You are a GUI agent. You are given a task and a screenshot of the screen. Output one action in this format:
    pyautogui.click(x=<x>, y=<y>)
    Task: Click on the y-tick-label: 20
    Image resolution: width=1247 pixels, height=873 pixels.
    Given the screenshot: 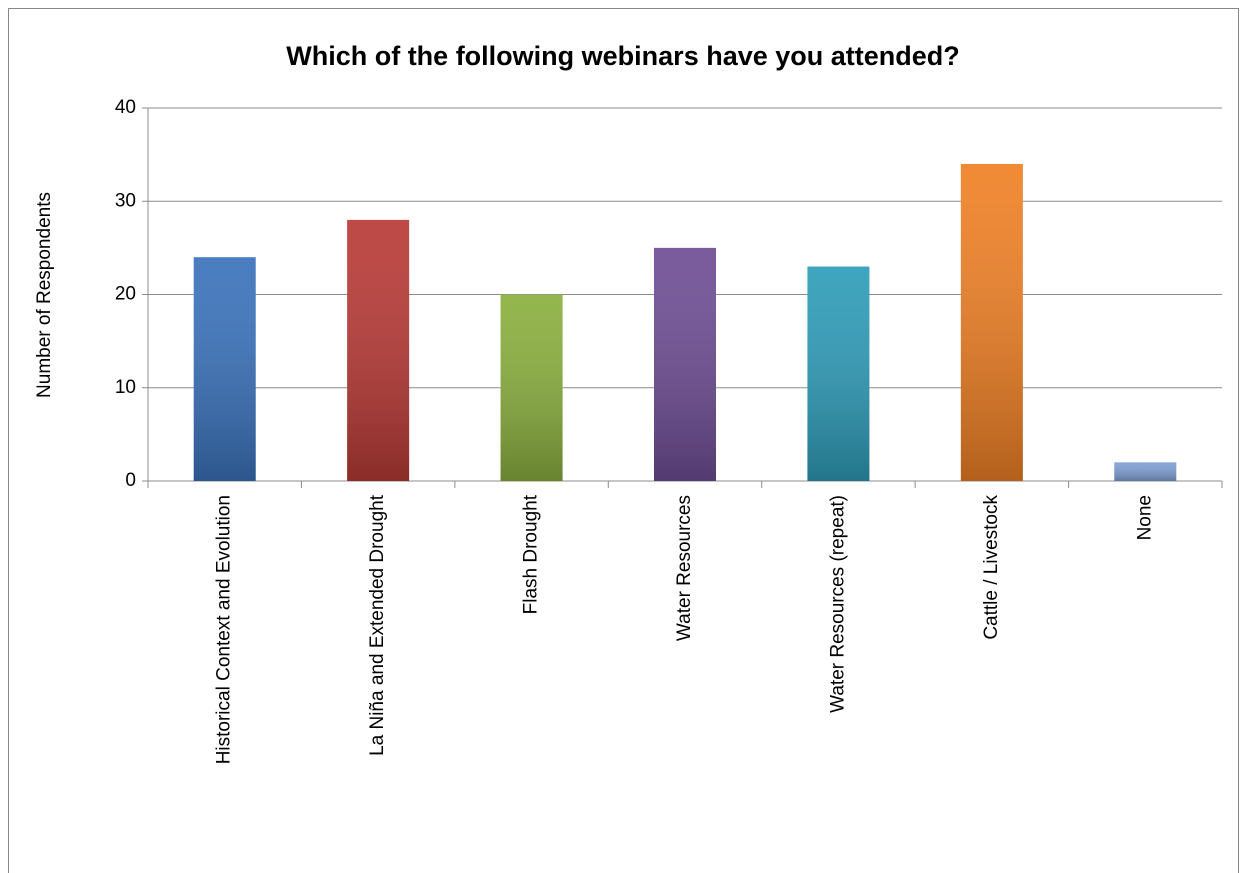 What is the action you would take?
    pyautogui.click(x=125, y=294)
    